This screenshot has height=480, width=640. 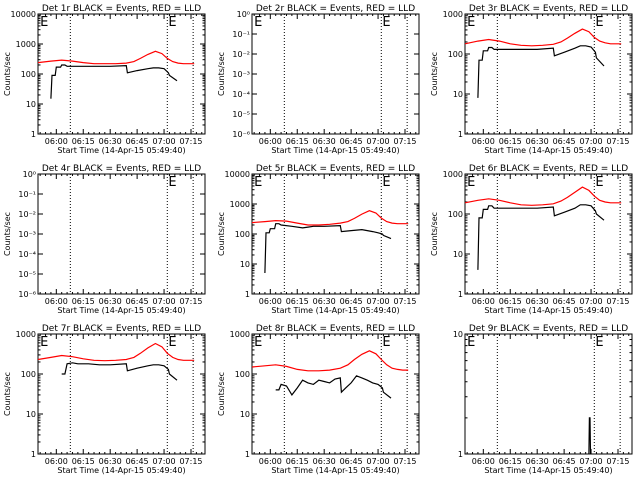 I want to click on x-axis-label: Start Time (14-Apr-15 05:49:40), so click(x=335, y=310).